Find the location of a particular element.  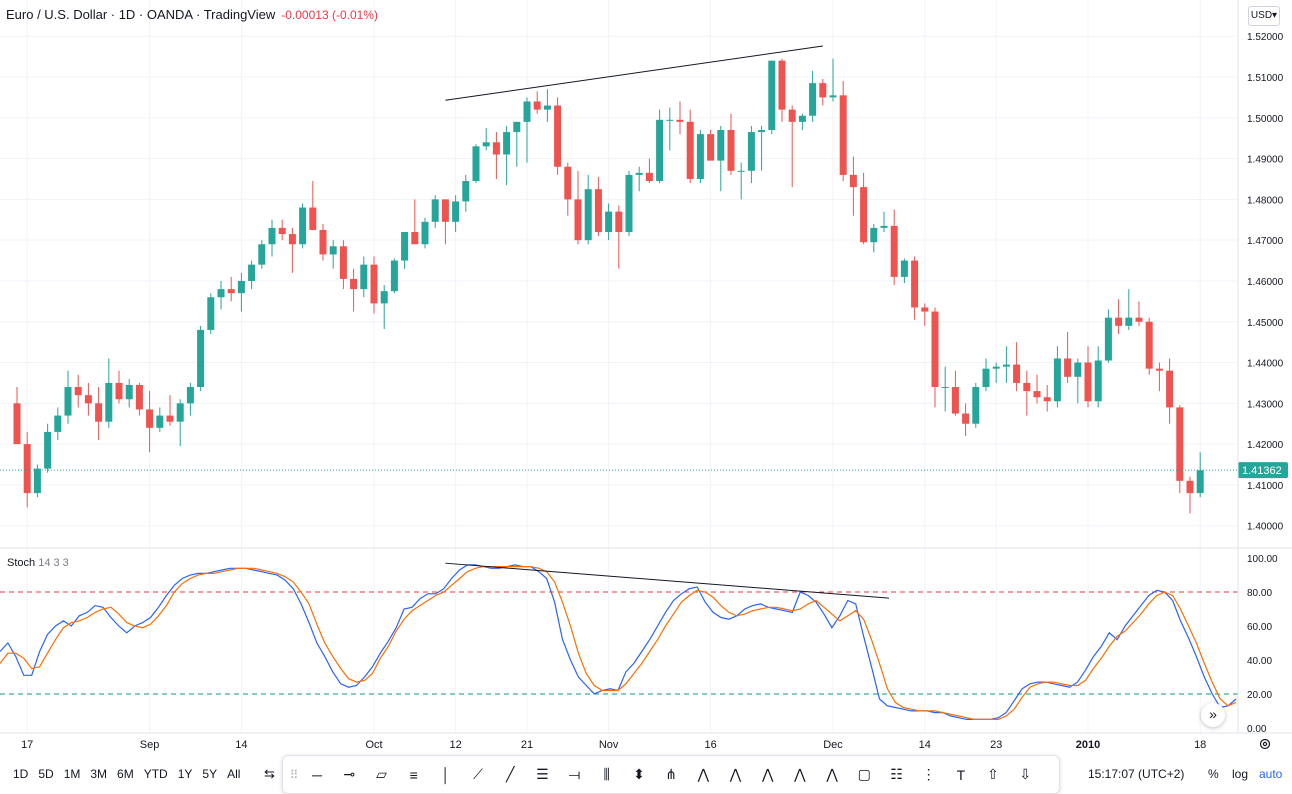

indicator-legend: Stoch 14 3 3 is located at coordinates (38, 563).